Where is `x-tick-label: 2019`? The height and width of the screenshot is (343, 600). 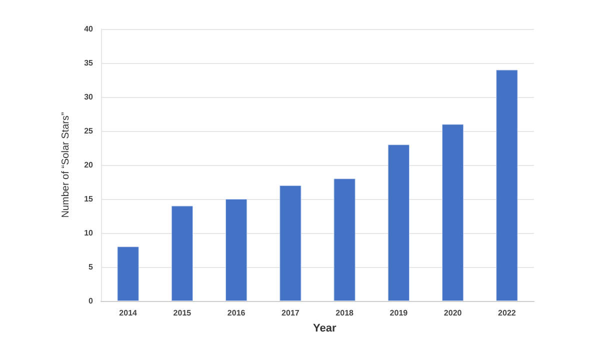
x-tick-label: 2019 is located at coordinates (399, 313).